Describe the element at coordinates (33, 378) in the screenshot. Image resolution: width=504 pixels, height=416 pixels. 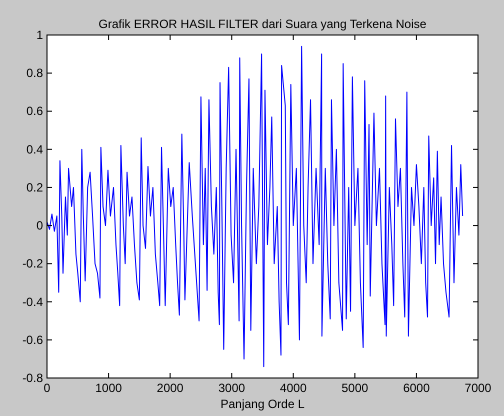
I see `y-tick-label: -0.8` at that location.